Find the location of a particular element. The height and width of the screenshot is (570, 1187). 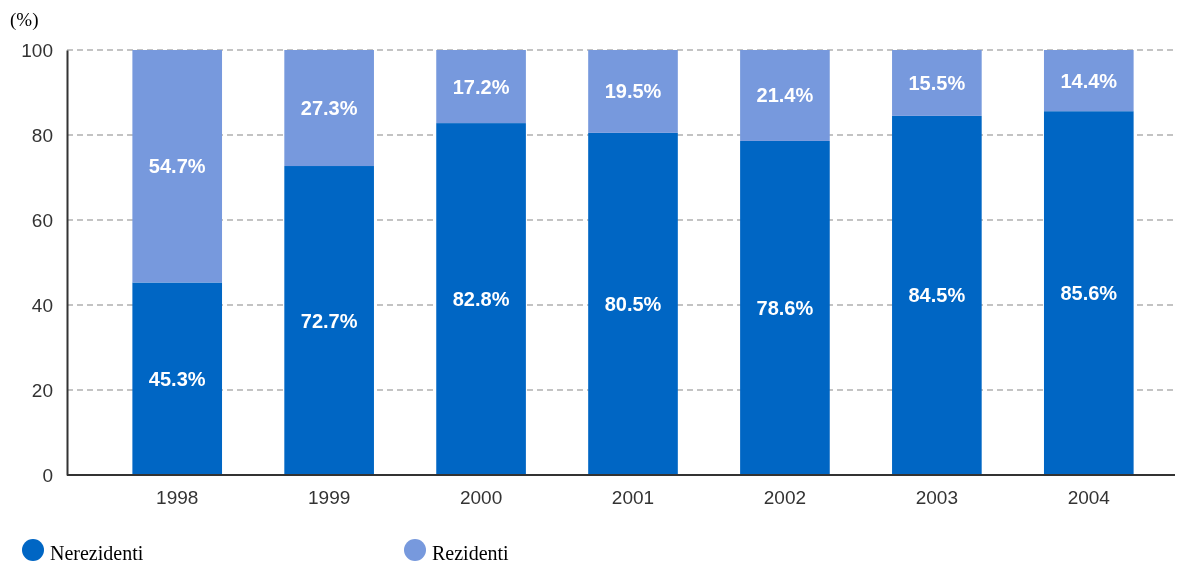

data-label: 19.5% is located at coordinates (633, 91).